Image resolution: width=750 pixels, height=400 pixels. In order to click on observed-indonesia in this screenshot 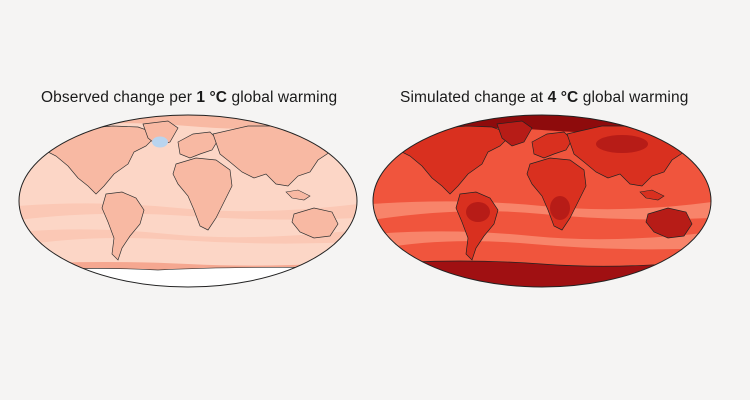, I will do `click(298, 195)`.